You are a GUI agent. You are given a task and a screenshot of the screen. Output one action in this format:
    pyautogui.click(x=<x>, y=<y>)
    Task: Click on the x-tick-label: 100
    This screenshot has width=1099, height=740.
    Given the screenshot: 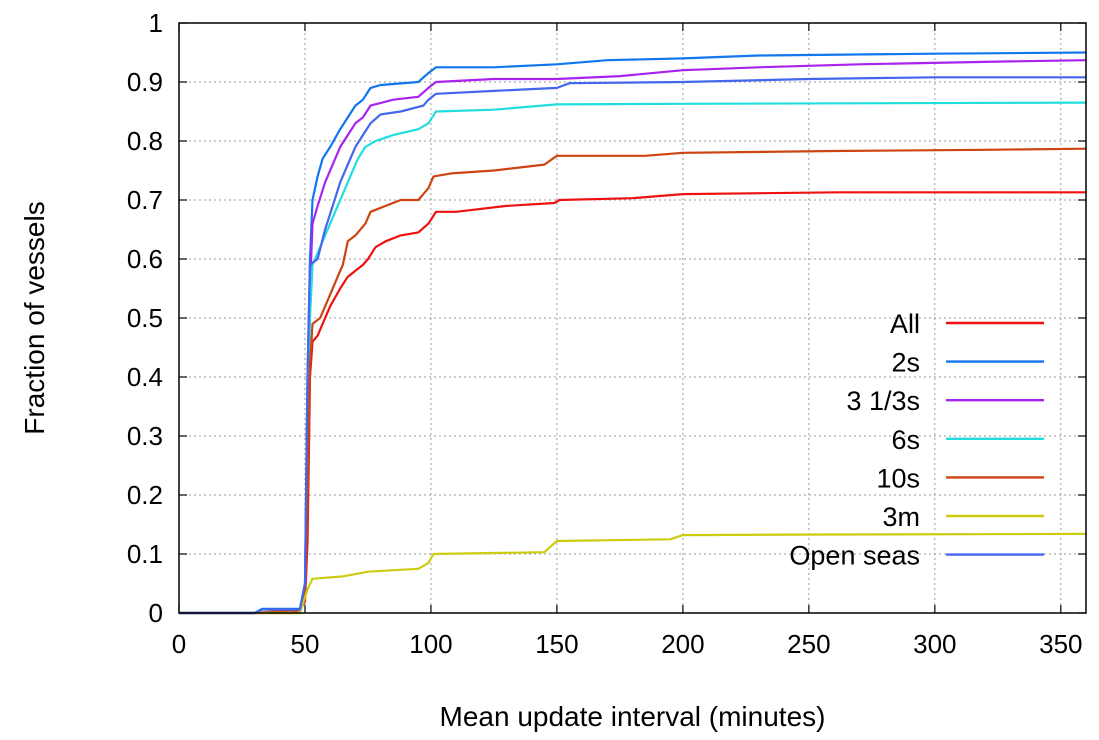 What is the action you would take?
    pyautogui.click(x=430, y=644)
    